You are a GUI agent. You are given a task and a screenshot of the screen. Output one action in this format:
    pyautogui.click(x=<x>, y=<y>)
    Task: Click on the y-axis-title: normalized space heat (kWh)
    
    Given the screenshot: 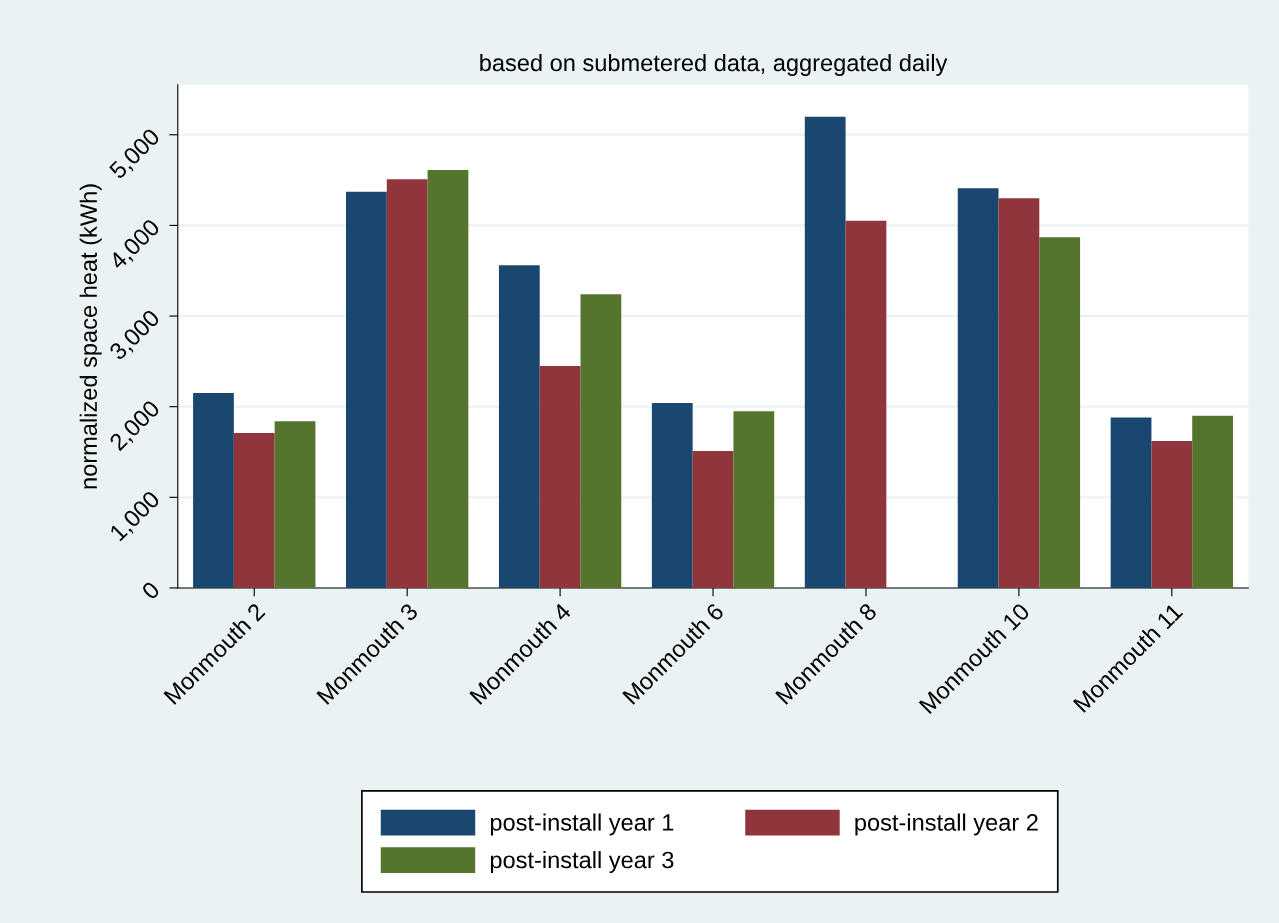 What is the action you would take?
    pyautogui.click(x=90, y=336)
    